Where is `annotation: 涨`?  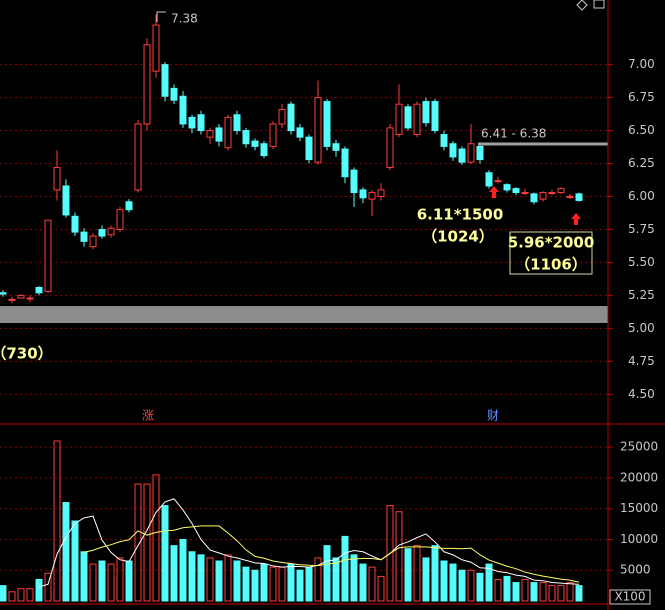 annotation: 涨 is located at coordinates (148, 415).